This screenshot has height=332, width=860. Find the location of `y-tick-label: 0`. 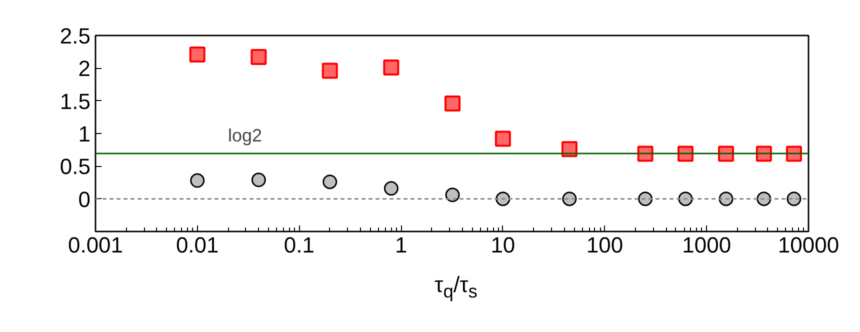

y-tick-label: 0 is located at coordinates (84, 199).